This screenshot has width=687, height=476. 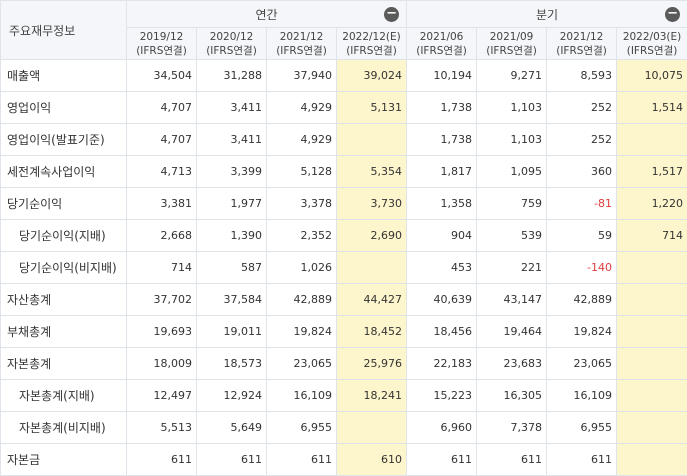 What do you see at coordinates (511, 37) in the screenshot?
I see `column-period: 2021/09` at bounding box center [511, 37].